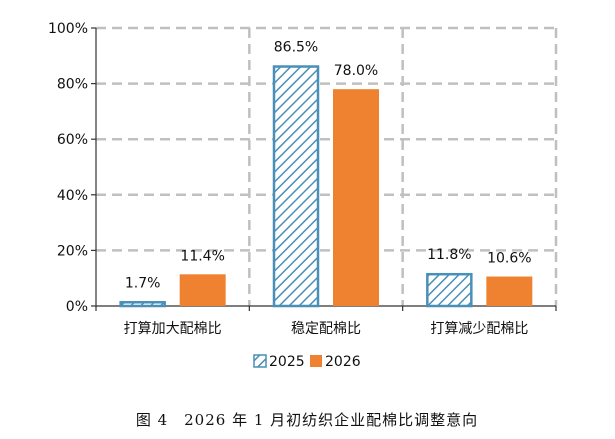  I want to click on data-label-2025-0: 1.7%, so click(143, 283).